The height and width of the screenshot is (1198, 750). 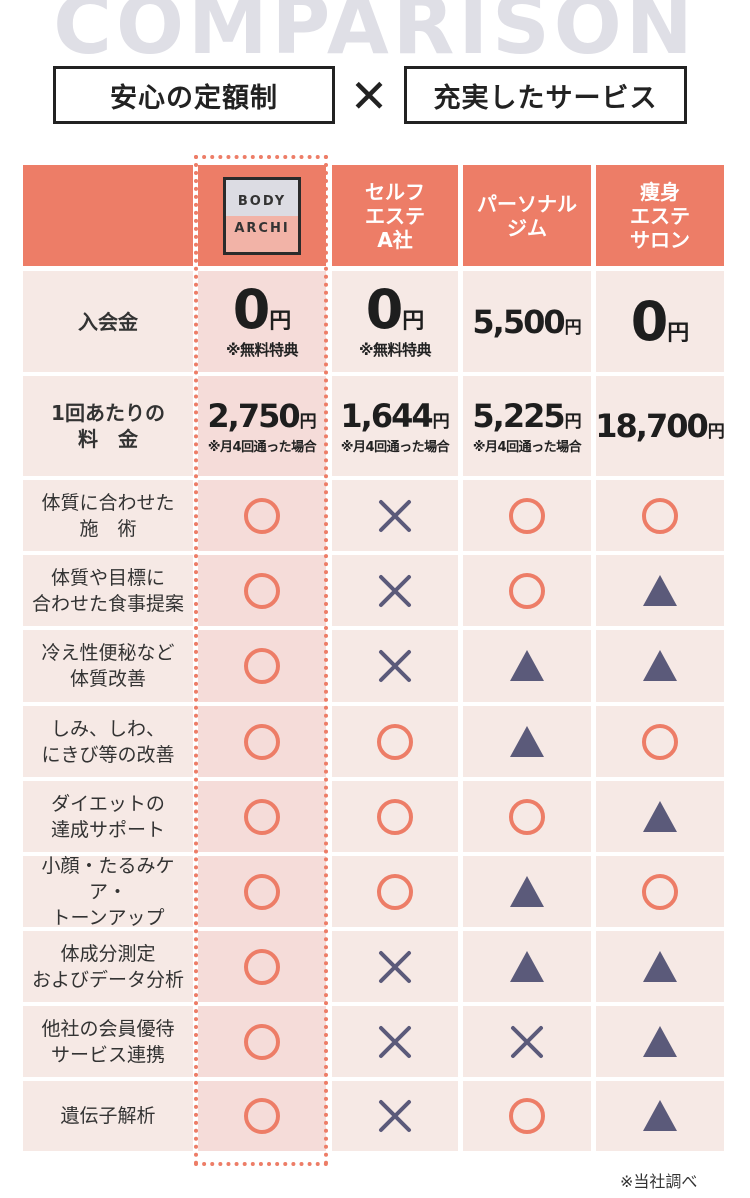 I want to click on column-header-line: 痩身, so click(x=660, y=191).